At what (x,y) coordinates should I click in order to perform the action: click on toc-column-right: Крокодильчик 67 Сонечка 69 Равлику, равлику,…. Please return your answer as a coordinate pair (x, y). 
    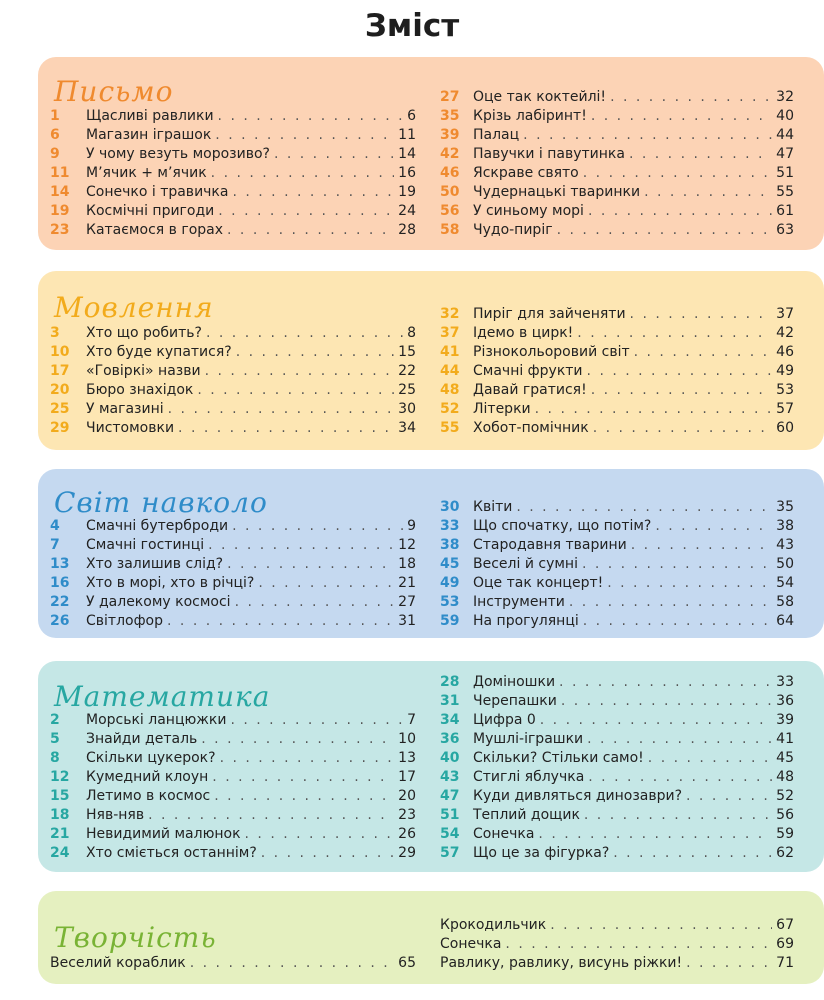
    Looking at the image, I should click on (617, 944).